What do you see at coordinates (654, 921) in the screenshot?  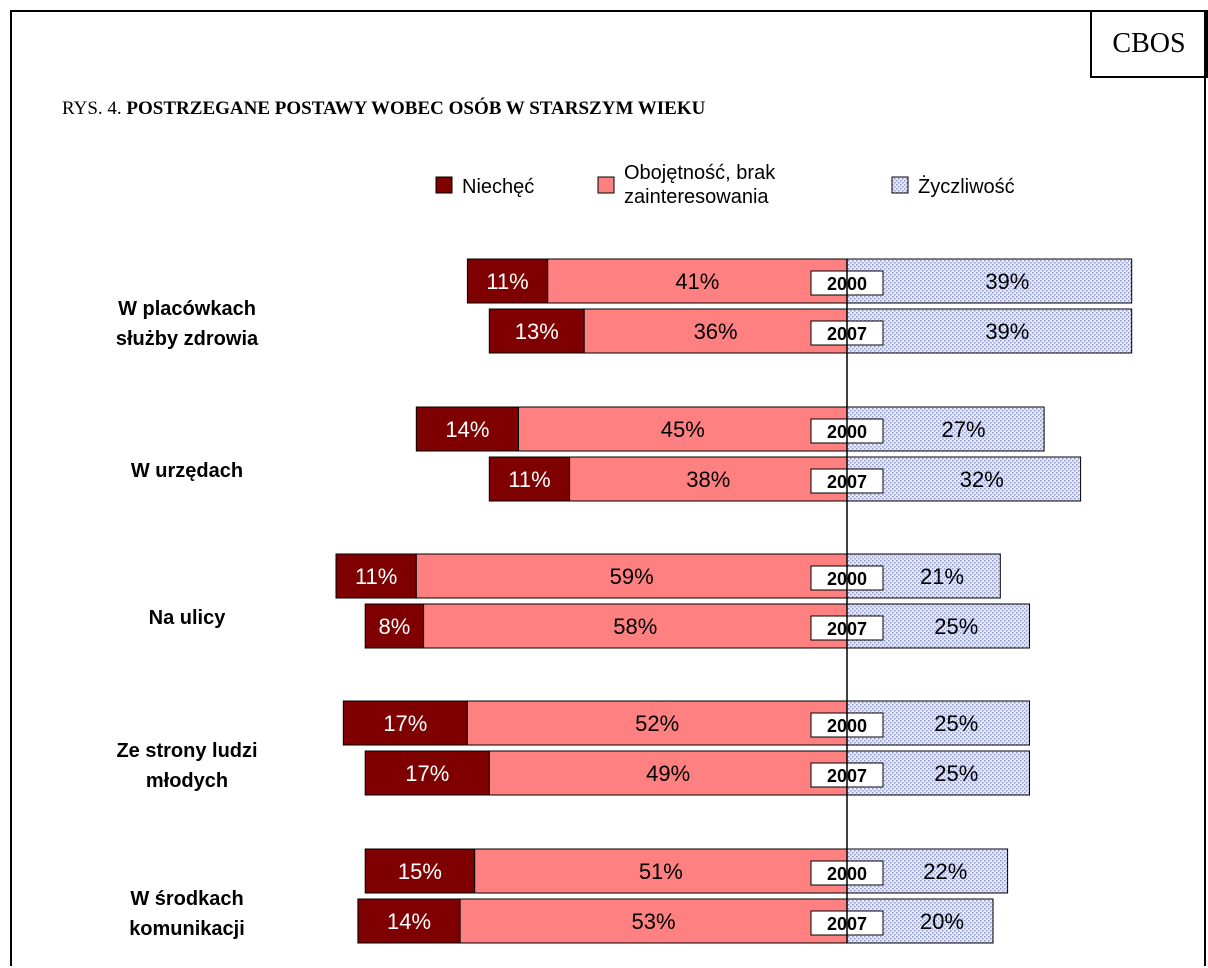 I see `label-indifference-4-1: 53%` at bounding box center [654, 921].